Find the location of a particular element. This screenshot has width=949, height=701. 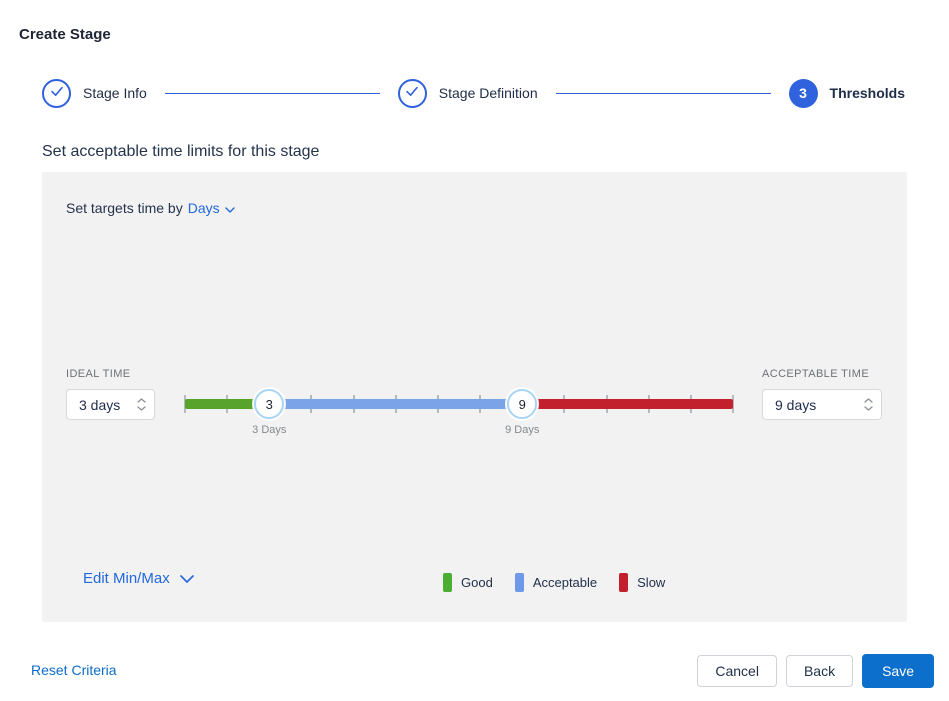

acceptable-handle-tip: 9 Days is located at coordinates (522, 430).